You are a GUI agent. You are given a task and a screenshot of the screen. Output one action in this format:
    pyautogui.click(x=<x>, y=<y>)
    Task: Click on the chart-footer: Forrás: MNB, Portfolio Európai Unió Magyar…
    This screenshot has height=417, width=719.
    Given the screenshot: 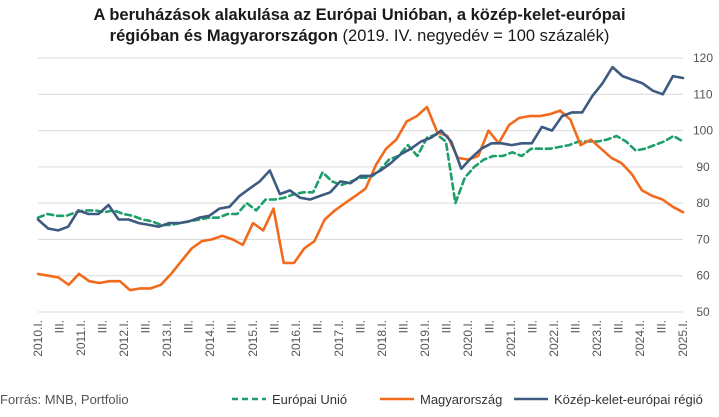 What is the action you would take?
    pyautogui.click(x=351, y=399)
    